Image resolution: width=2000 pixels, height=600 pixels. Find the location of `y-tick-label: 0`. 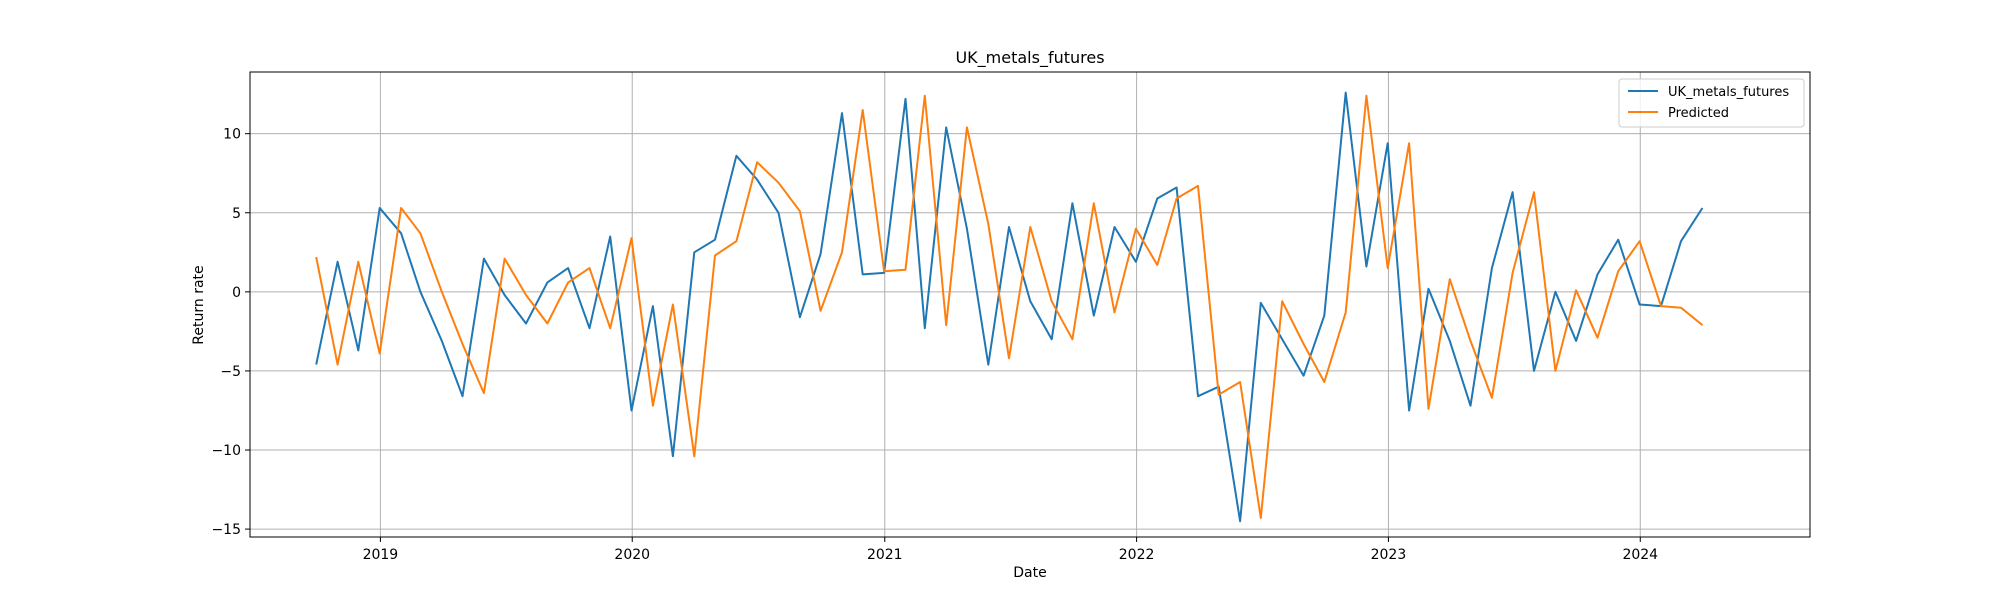

y-tick-label: 0 is located at coordinates (236, 293).